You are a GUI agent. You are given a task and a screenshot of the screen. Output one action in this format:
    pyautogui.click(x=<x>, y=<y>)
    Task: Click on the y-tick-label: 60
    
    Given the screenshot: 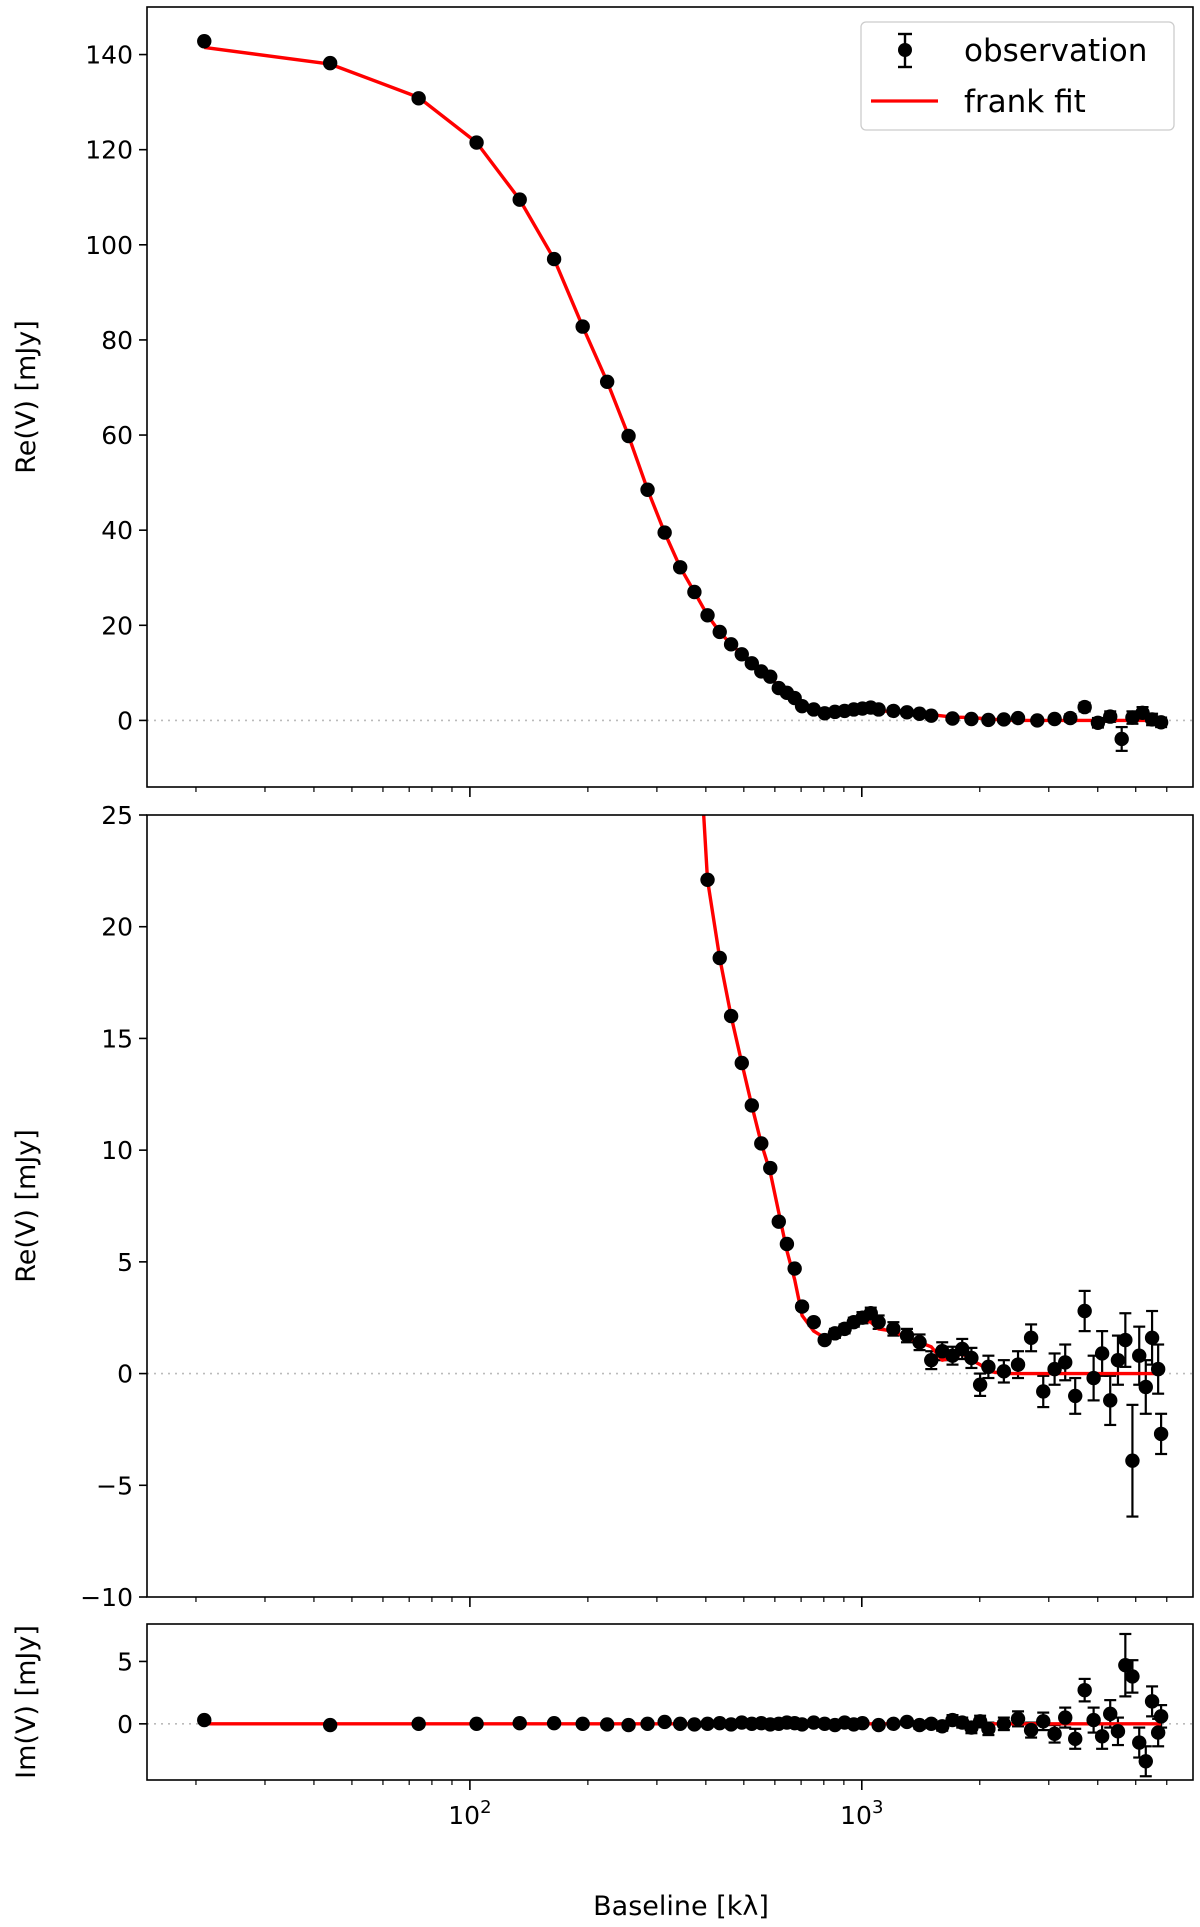 What is the action you would take?
    pyautogui.click(x=117, y=435)
    